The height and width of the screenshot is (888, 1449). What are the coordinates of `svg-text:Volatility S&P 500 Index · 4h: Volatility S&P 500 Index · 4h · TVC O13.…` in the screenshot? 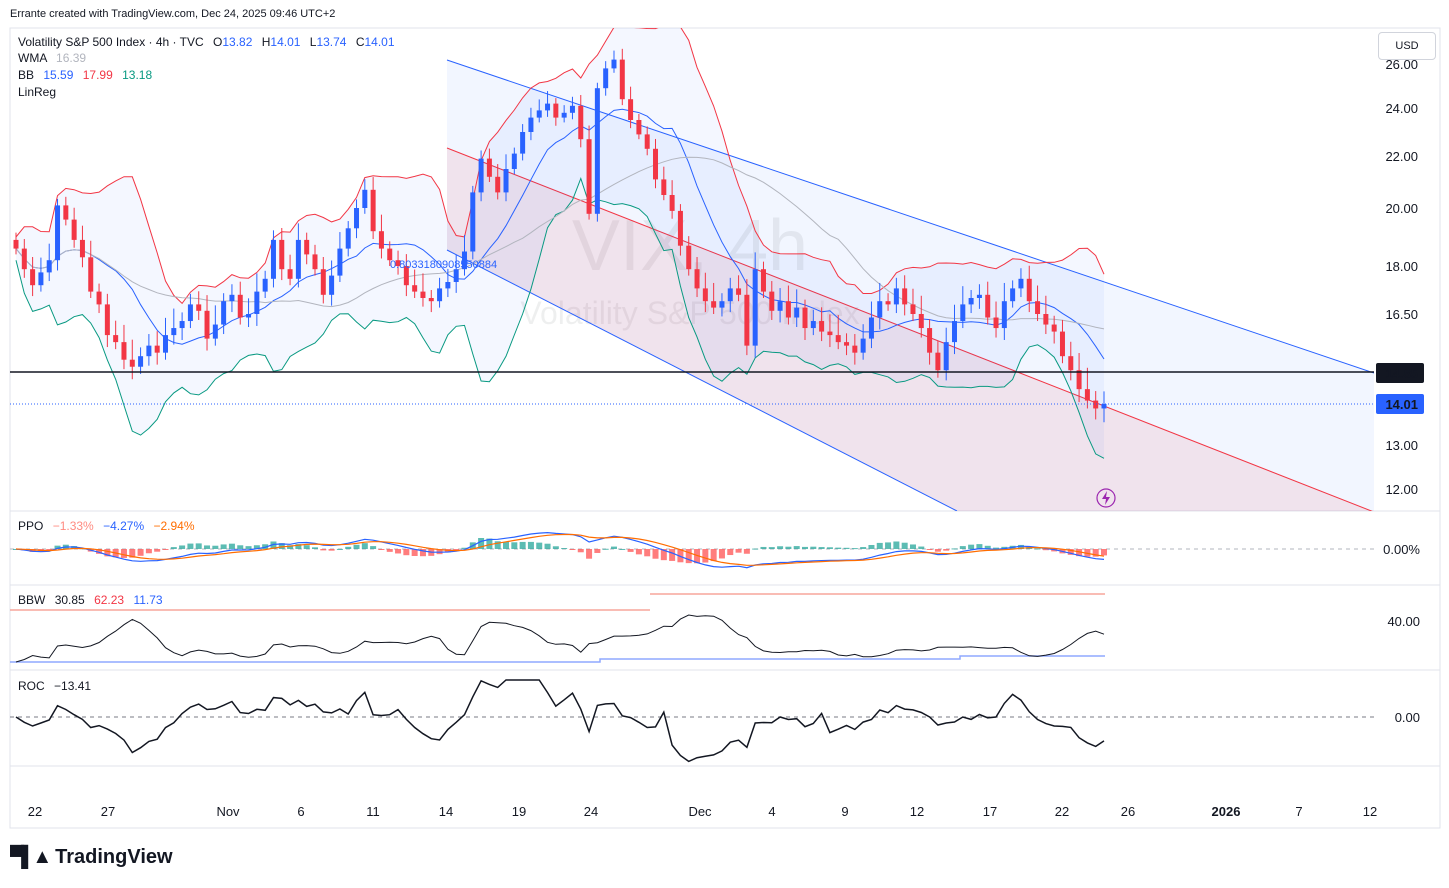 It's located at (206, 42).